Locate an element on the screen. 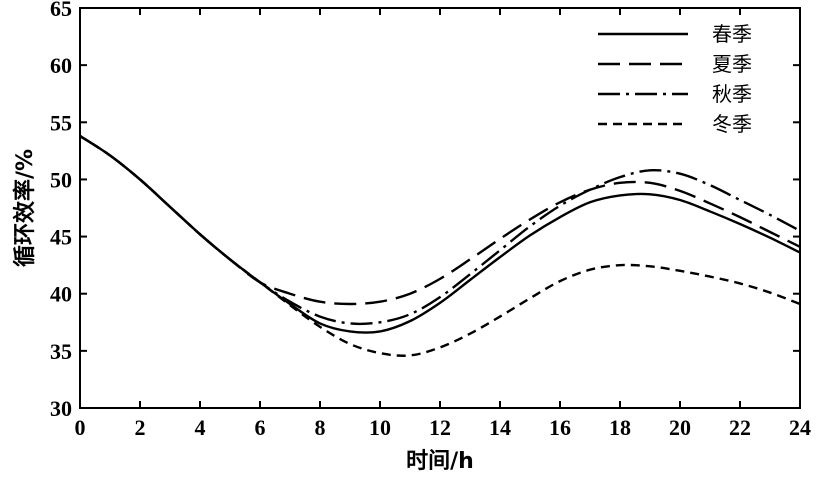  y-tick-label: 45 is located at coordinates (61, 237).